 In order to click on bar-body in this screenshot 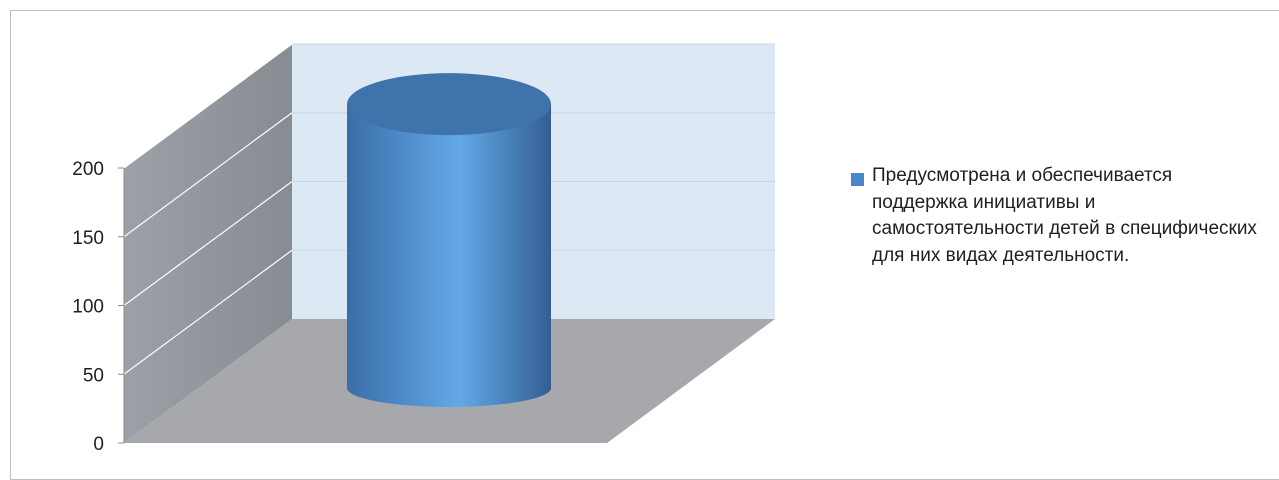, I will do `click(449, 255)`.